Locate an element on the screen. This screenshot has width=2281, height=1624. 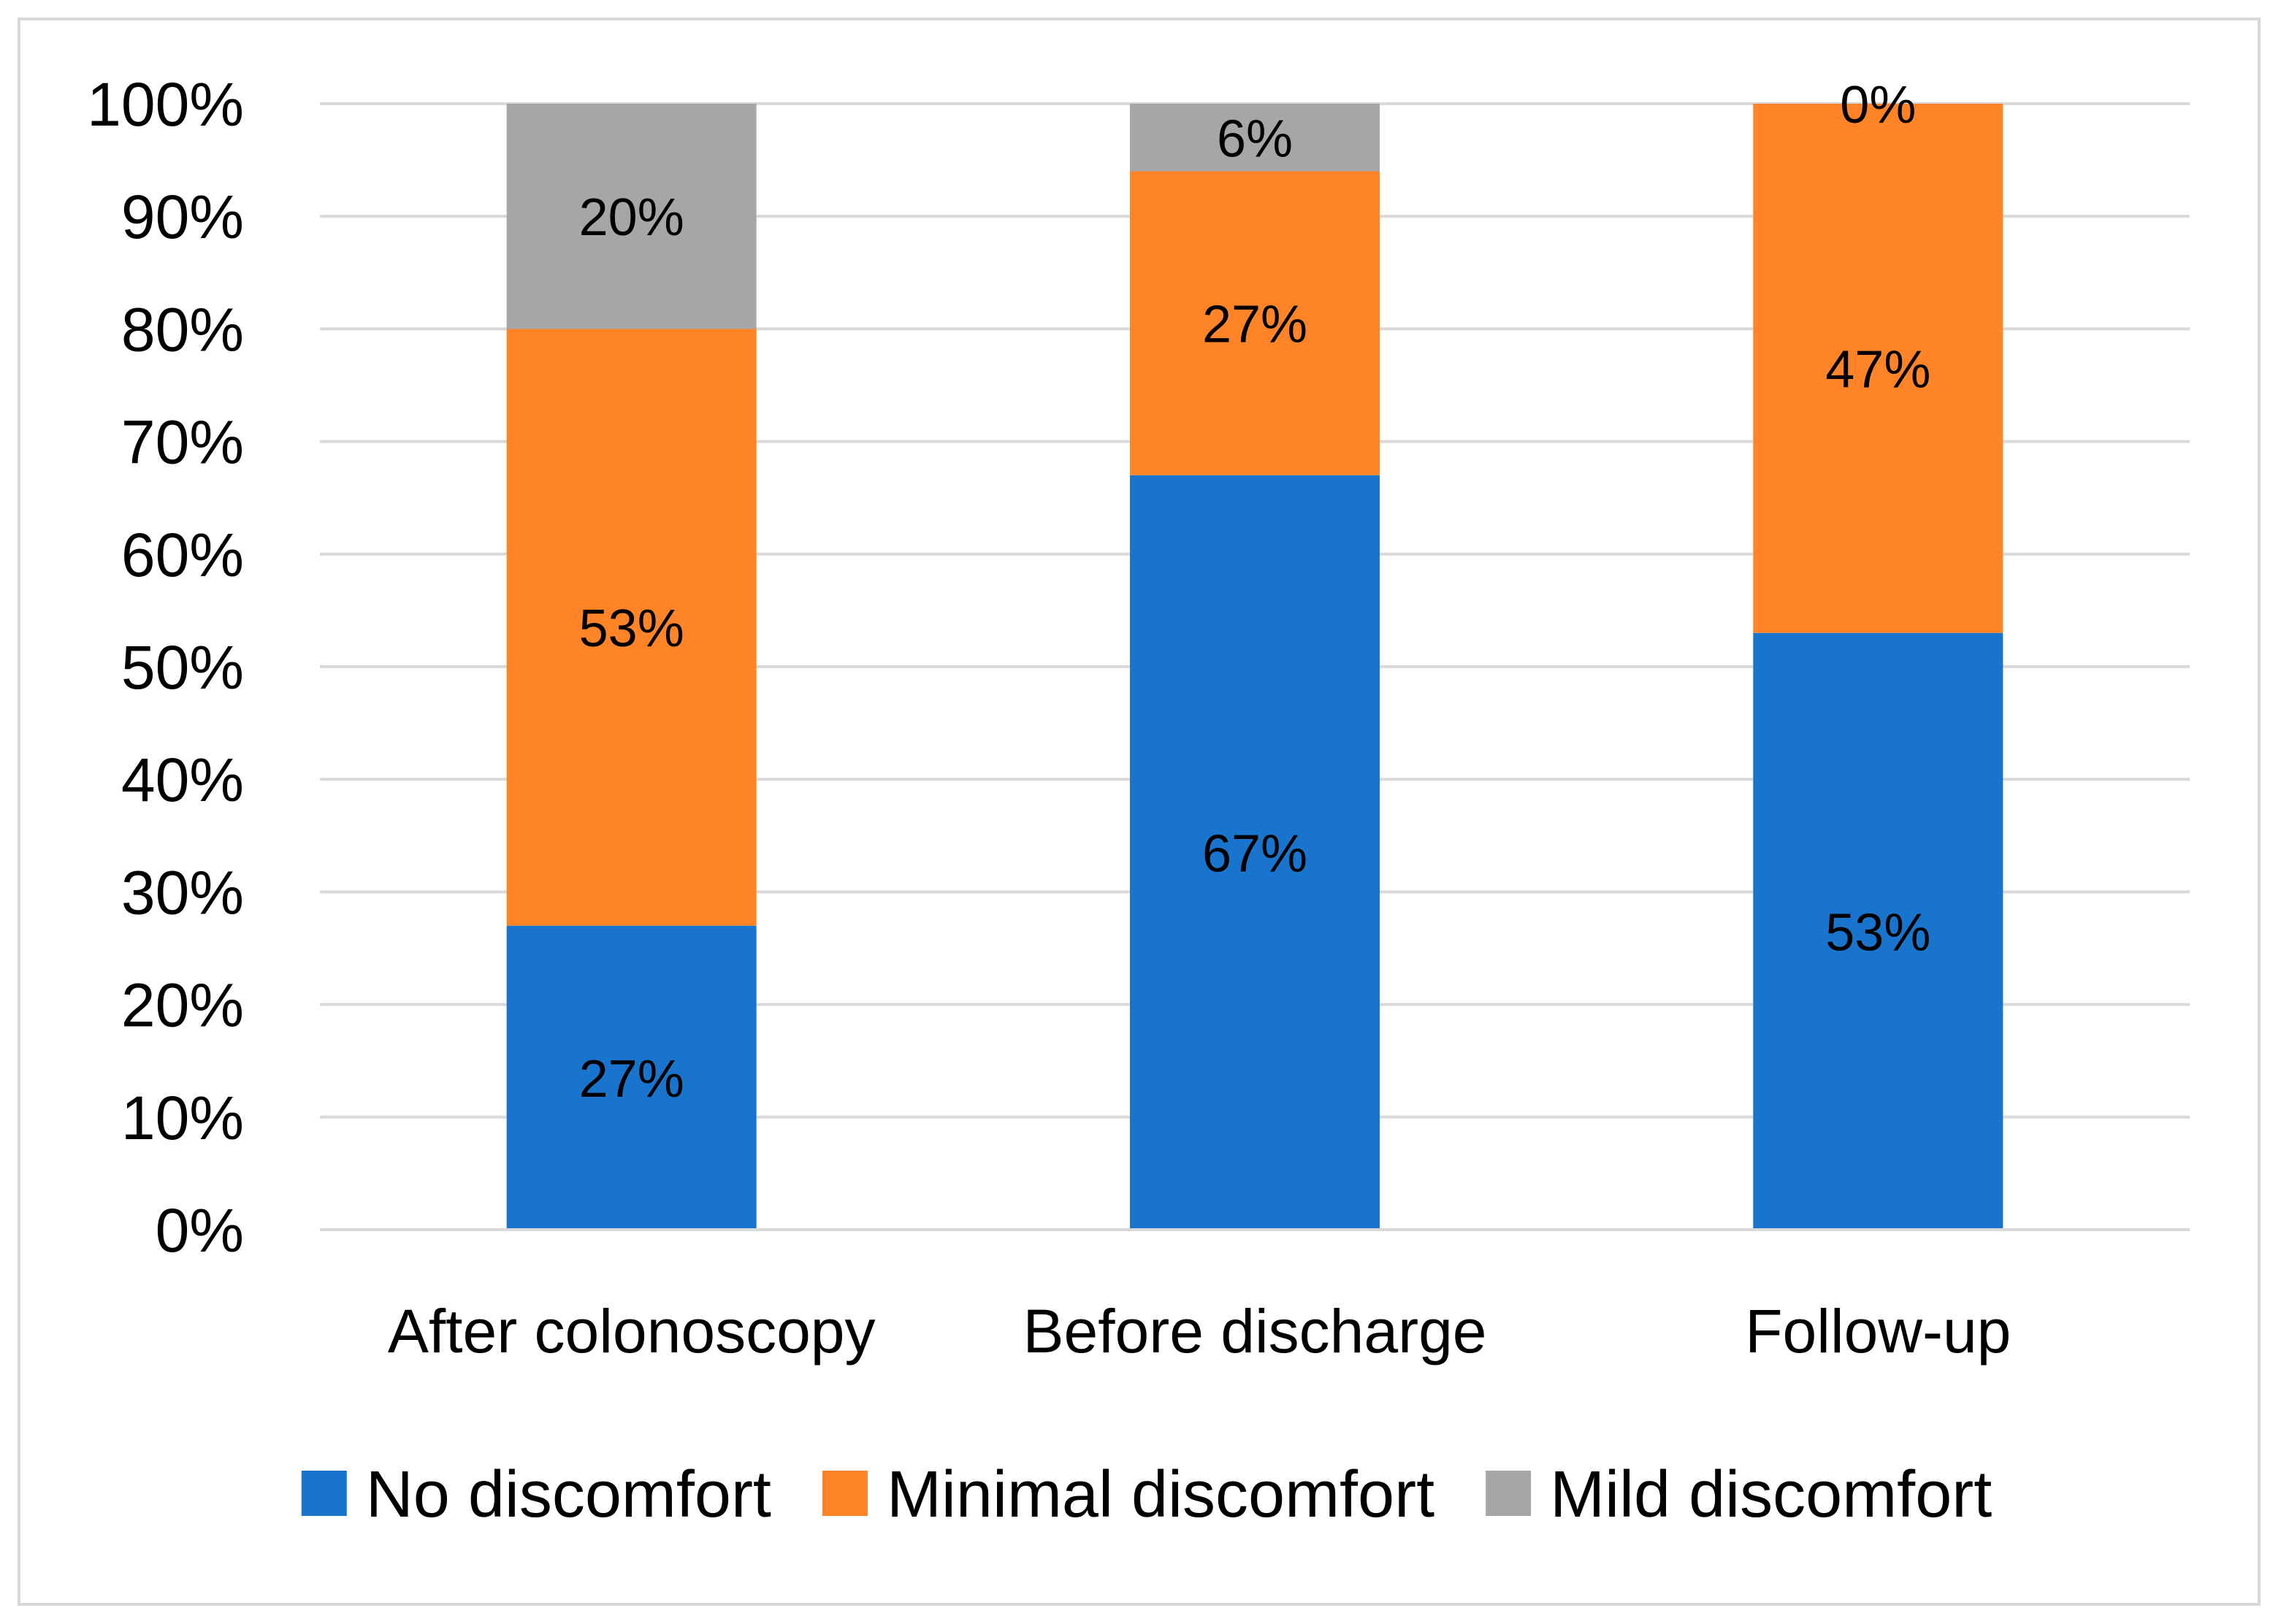
data-label: 47% is located at coordinates (1877, 370).